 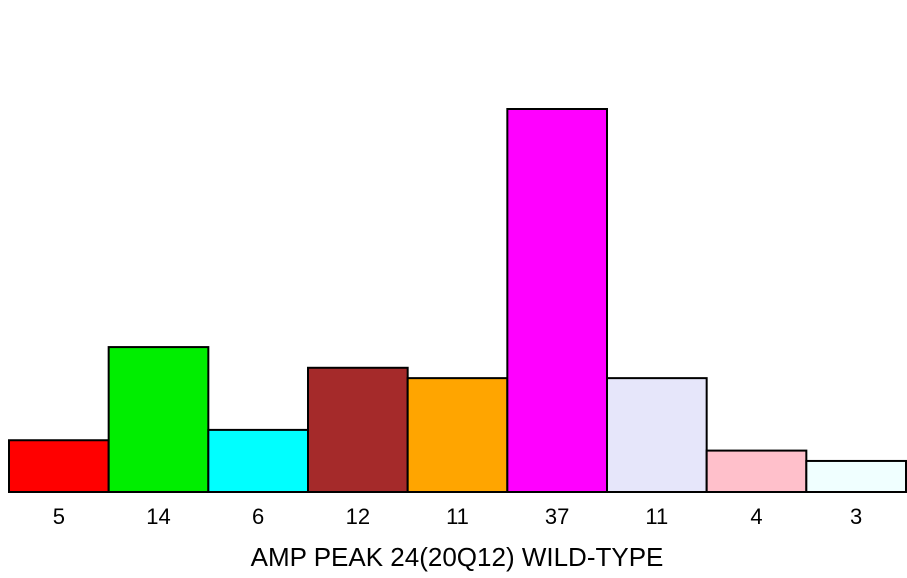 I want to click on tick-label-0: 5, so click(x=59, y=516).